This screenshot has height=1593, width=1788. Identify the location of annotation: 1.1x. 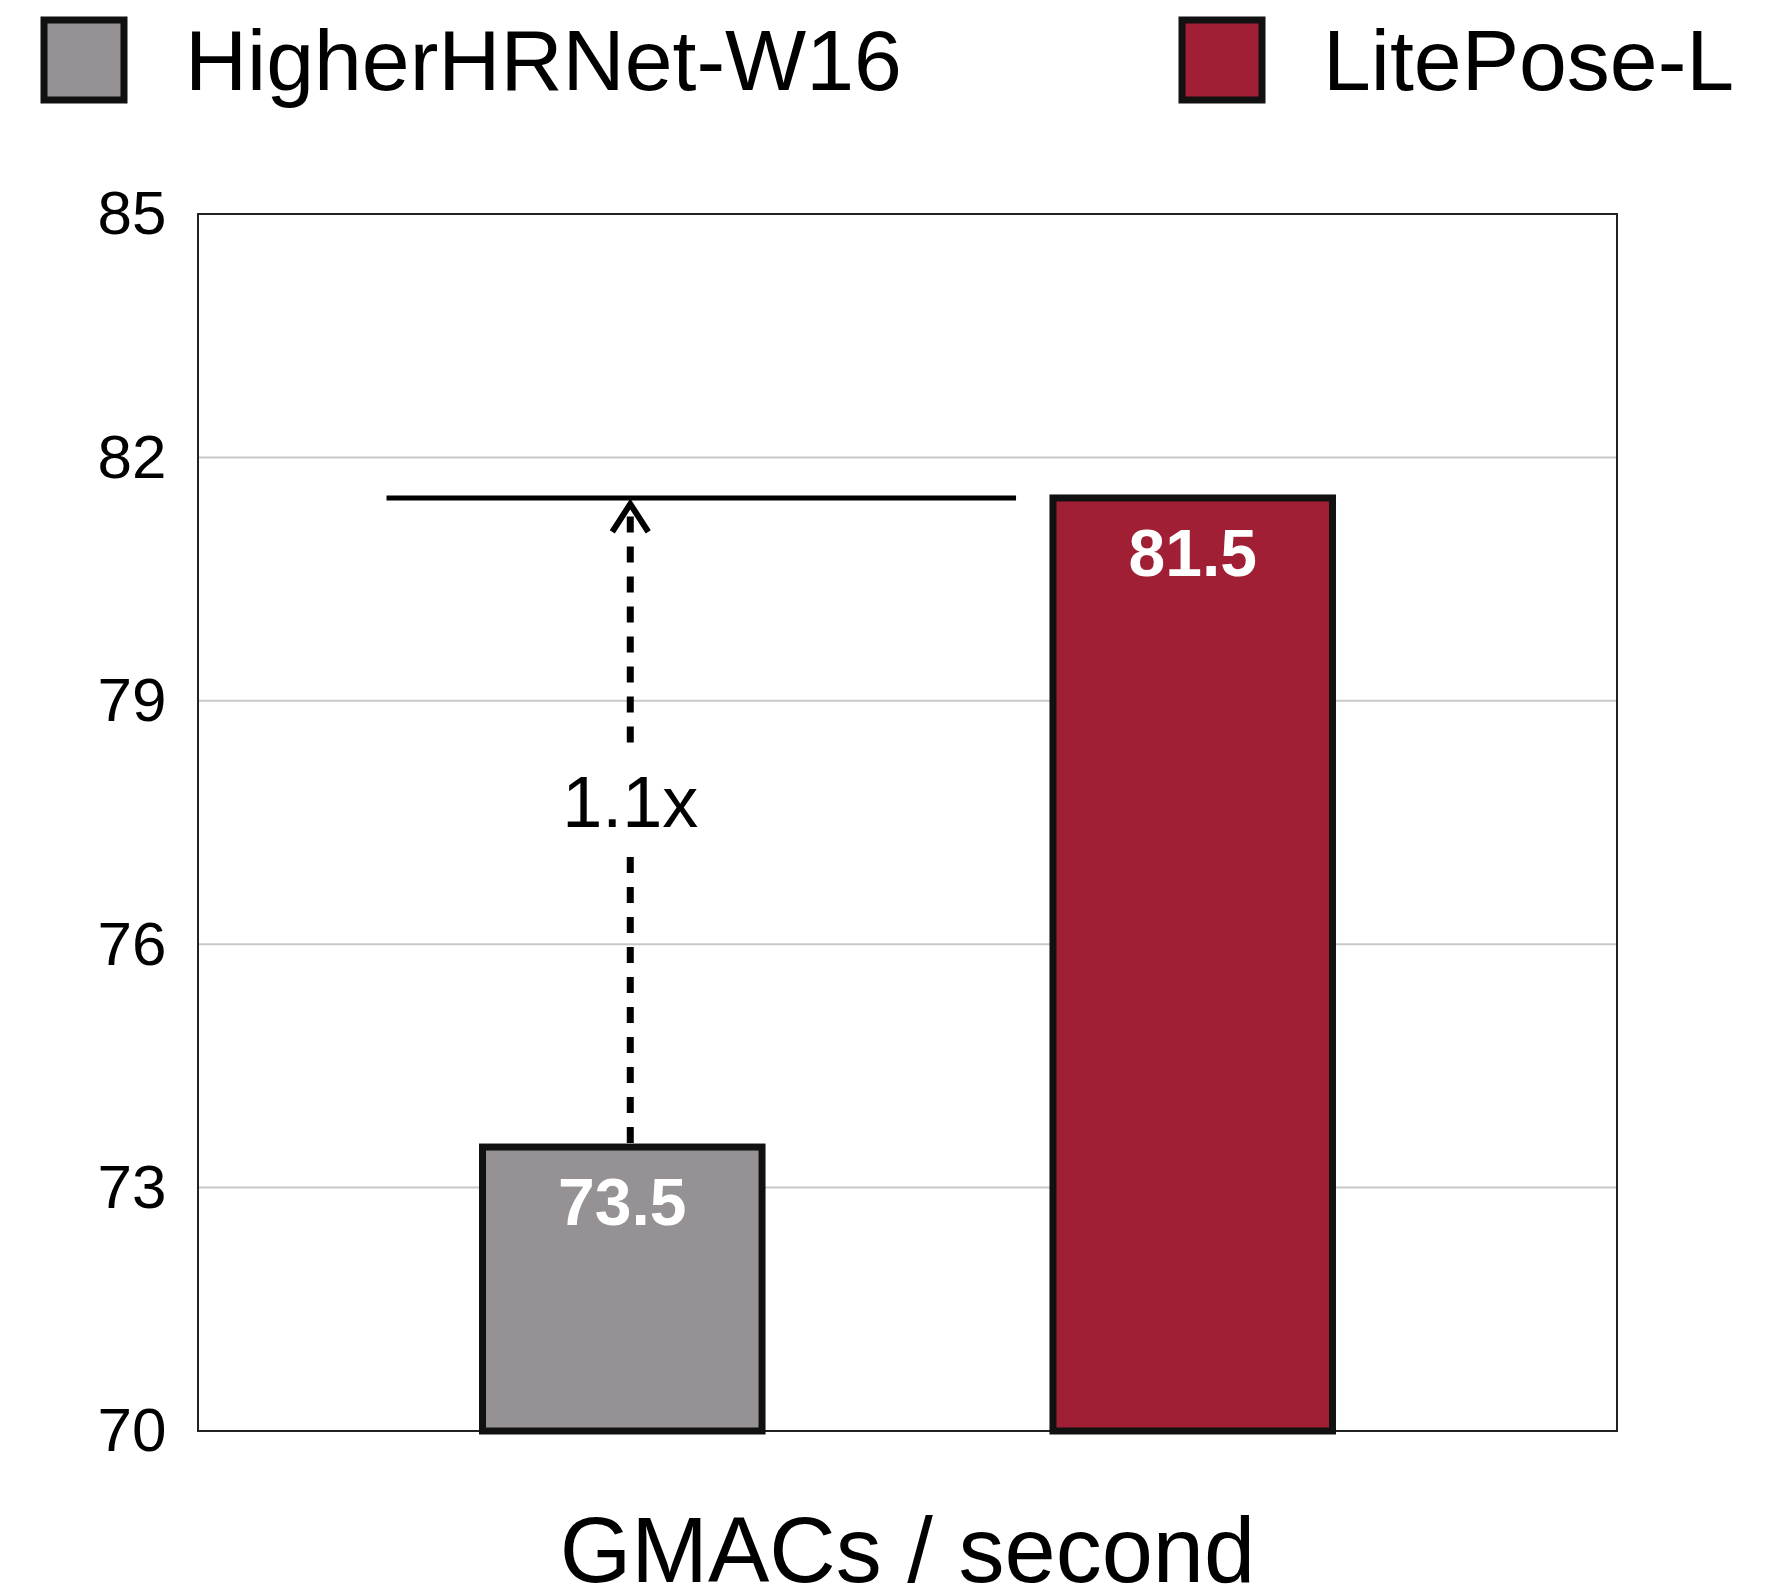
(630, 801).